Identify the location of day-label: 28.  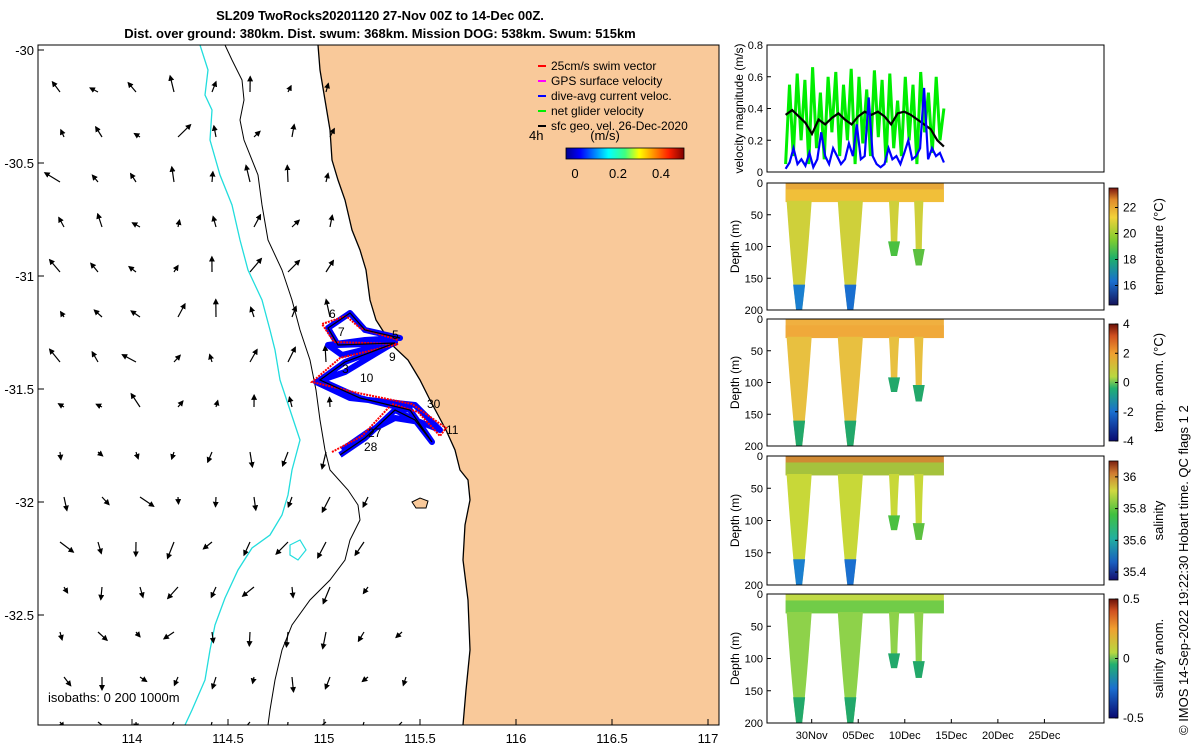
(371, 447).